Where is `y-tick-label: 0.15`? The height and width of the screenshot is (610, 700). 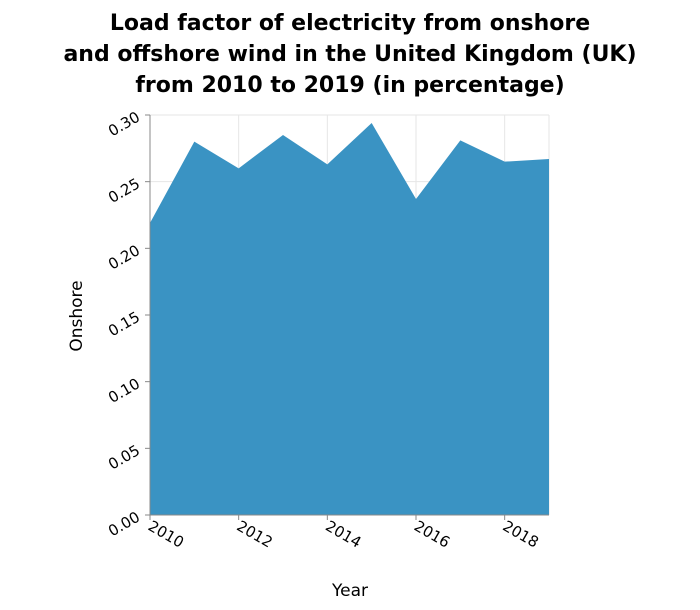
y-tick-label: 0.15 is located at coordinates (124, 324).